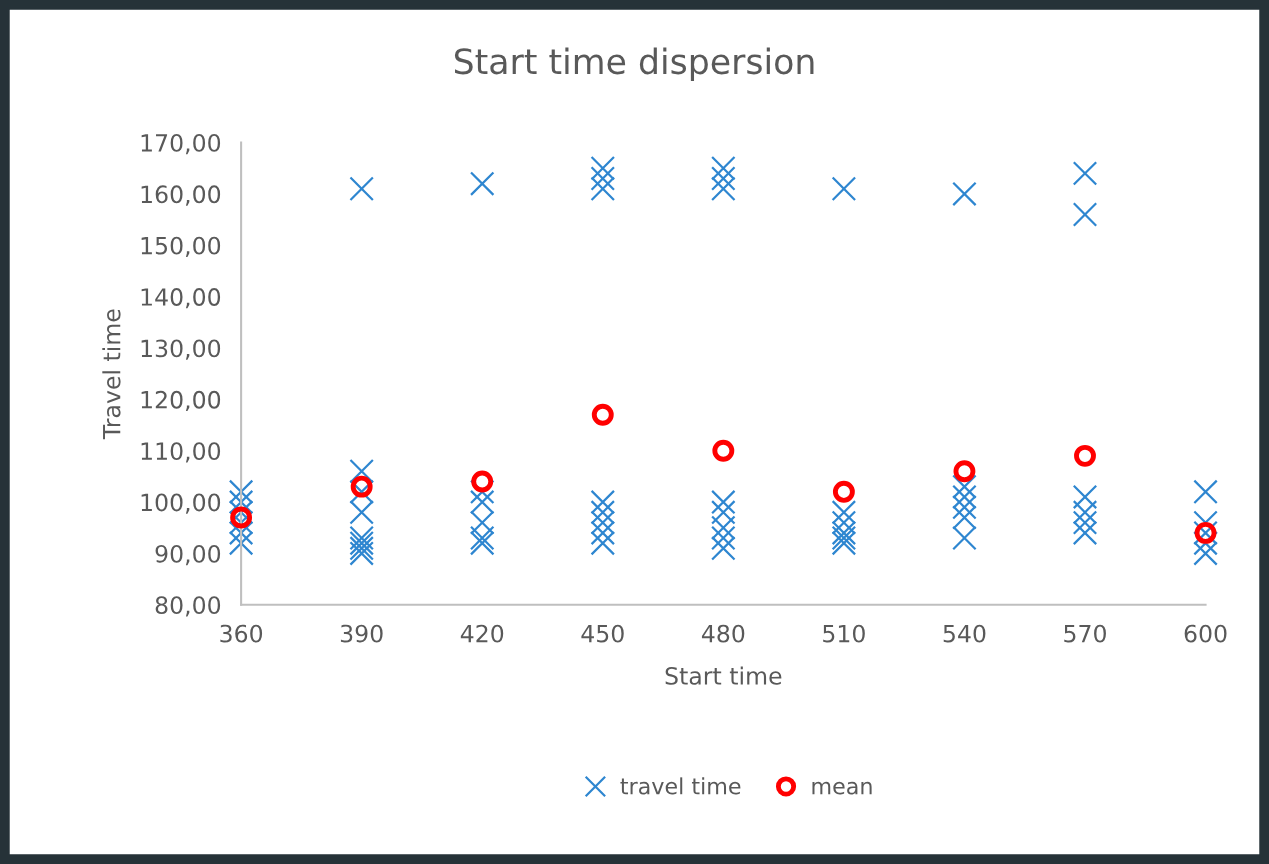  I want to click on y-tick-label: 170,00, so click(181, 144).